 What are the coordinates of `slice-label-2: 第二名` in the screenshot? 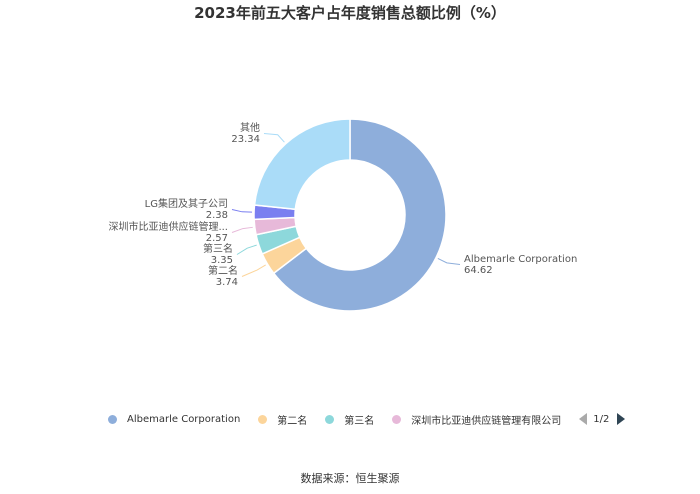 It's located at (223, 270).